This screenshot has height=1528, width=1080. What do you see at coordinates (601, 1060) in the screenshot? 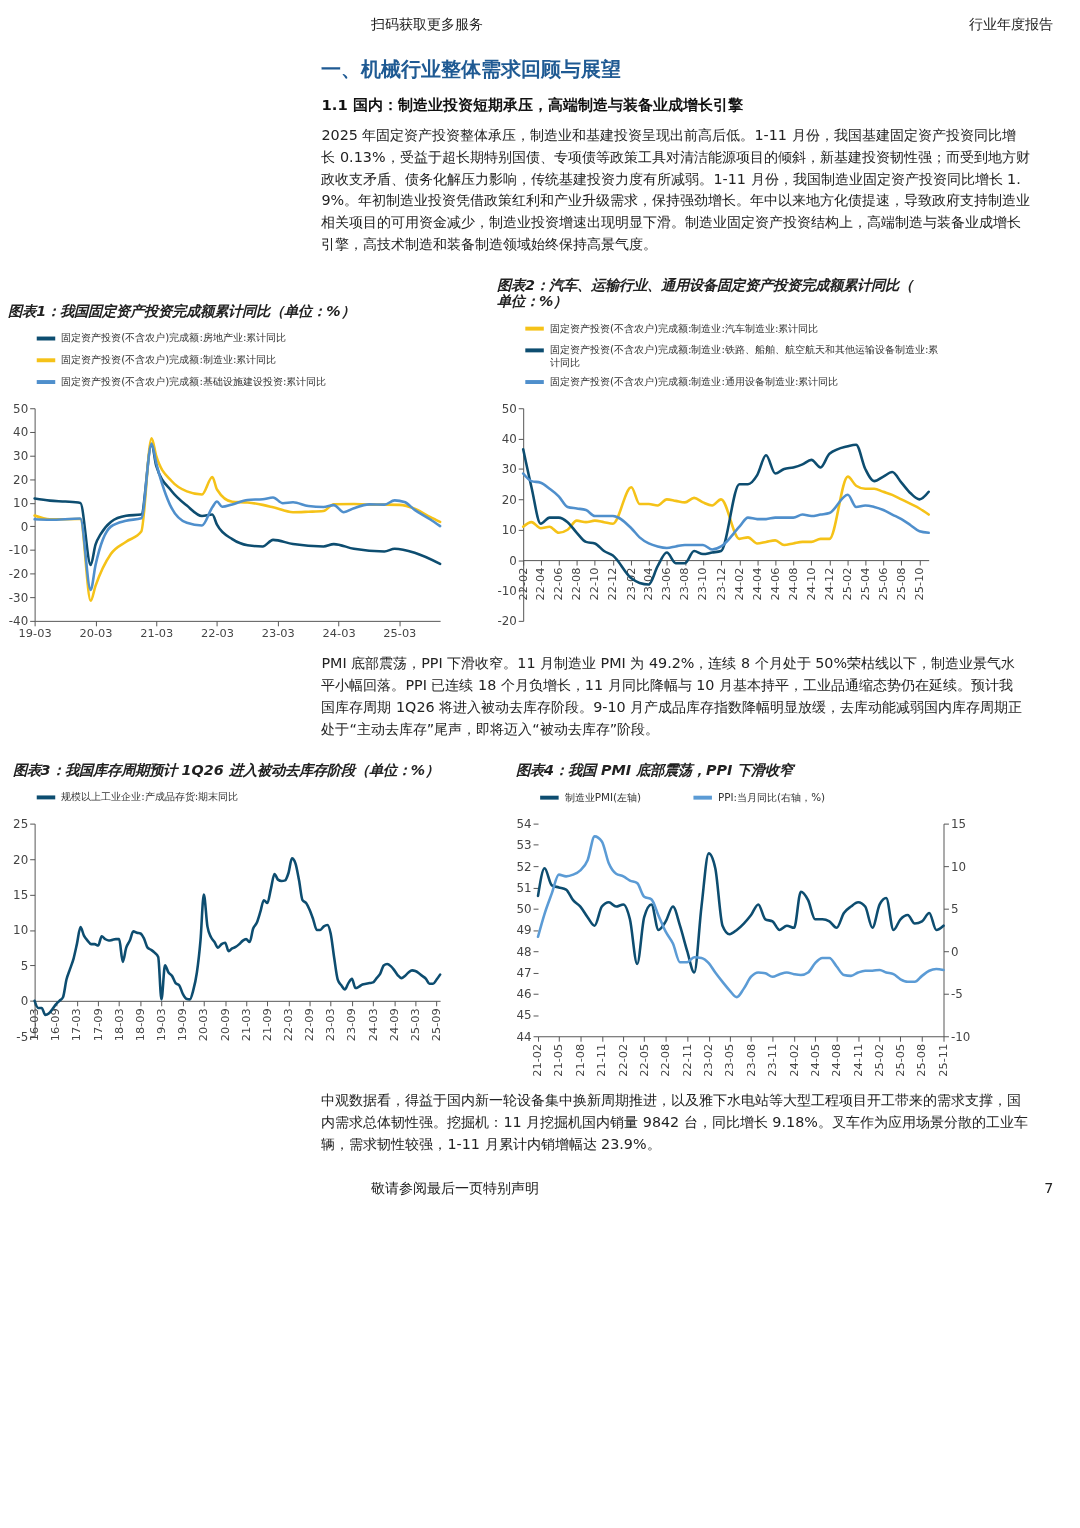
I see `x-tick-label: 21-11` at bounding box center [601, 1060].